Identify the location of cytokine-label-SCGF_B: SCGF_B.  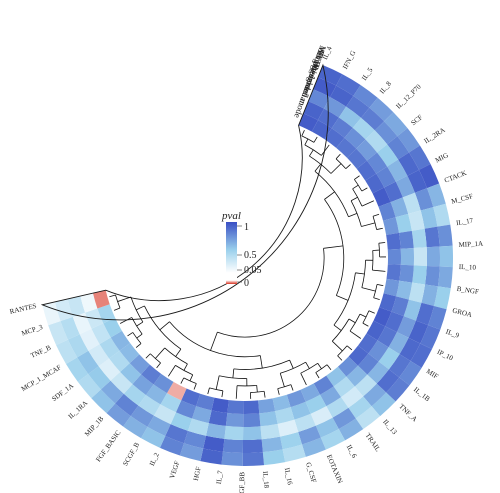
(131, 454).